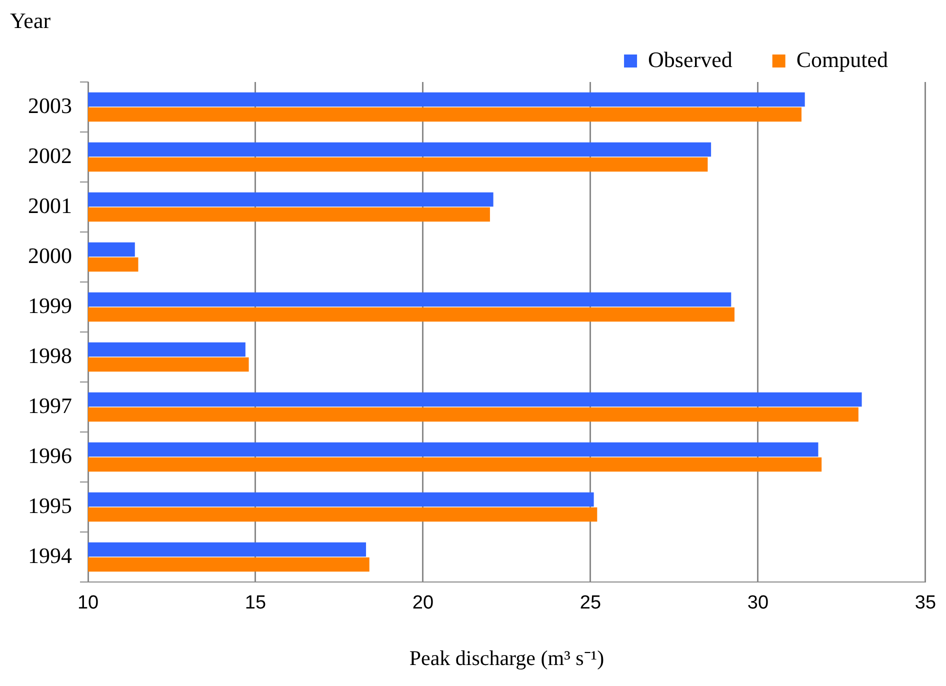 Image resolution: width=946 pixels, height=686 pixels. What do you see at coordinates (50, 505) in the screenshot?
I see `y-tick-label: 1995` at bounding box center [50, 505].